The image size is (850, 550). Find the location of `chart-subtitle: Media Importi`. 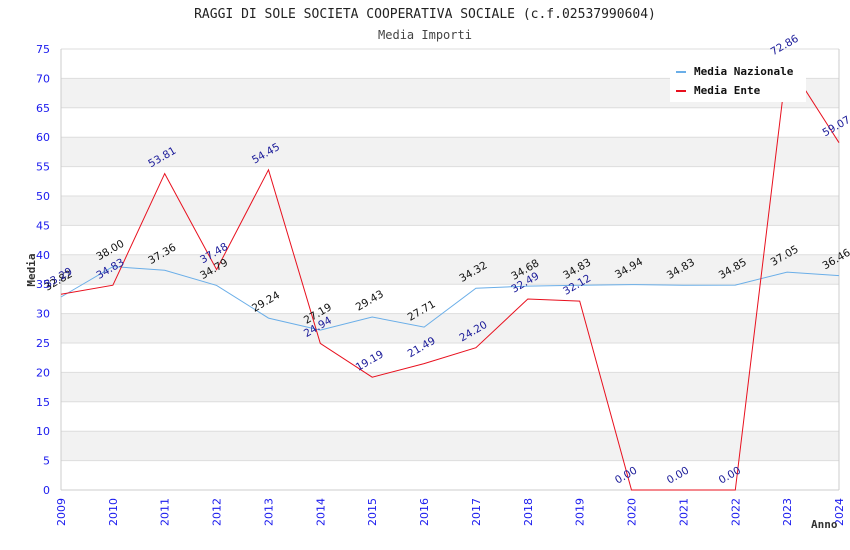

chart-subtitle: Media Importi is located at coordinates (425, 35).